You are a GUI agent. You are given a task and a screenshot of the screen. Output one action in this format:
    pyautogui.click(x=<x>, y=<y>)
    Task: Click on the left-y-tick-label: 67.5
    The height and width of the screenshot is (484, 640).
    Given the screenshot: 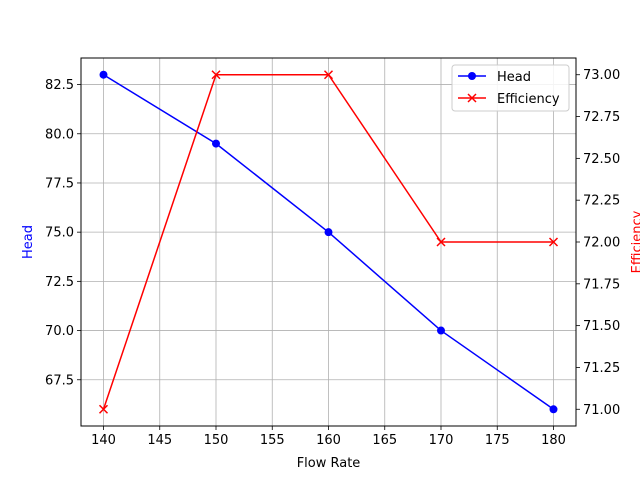 What is the action you would take?
    pyautogui.click(x=59, y=380)
    